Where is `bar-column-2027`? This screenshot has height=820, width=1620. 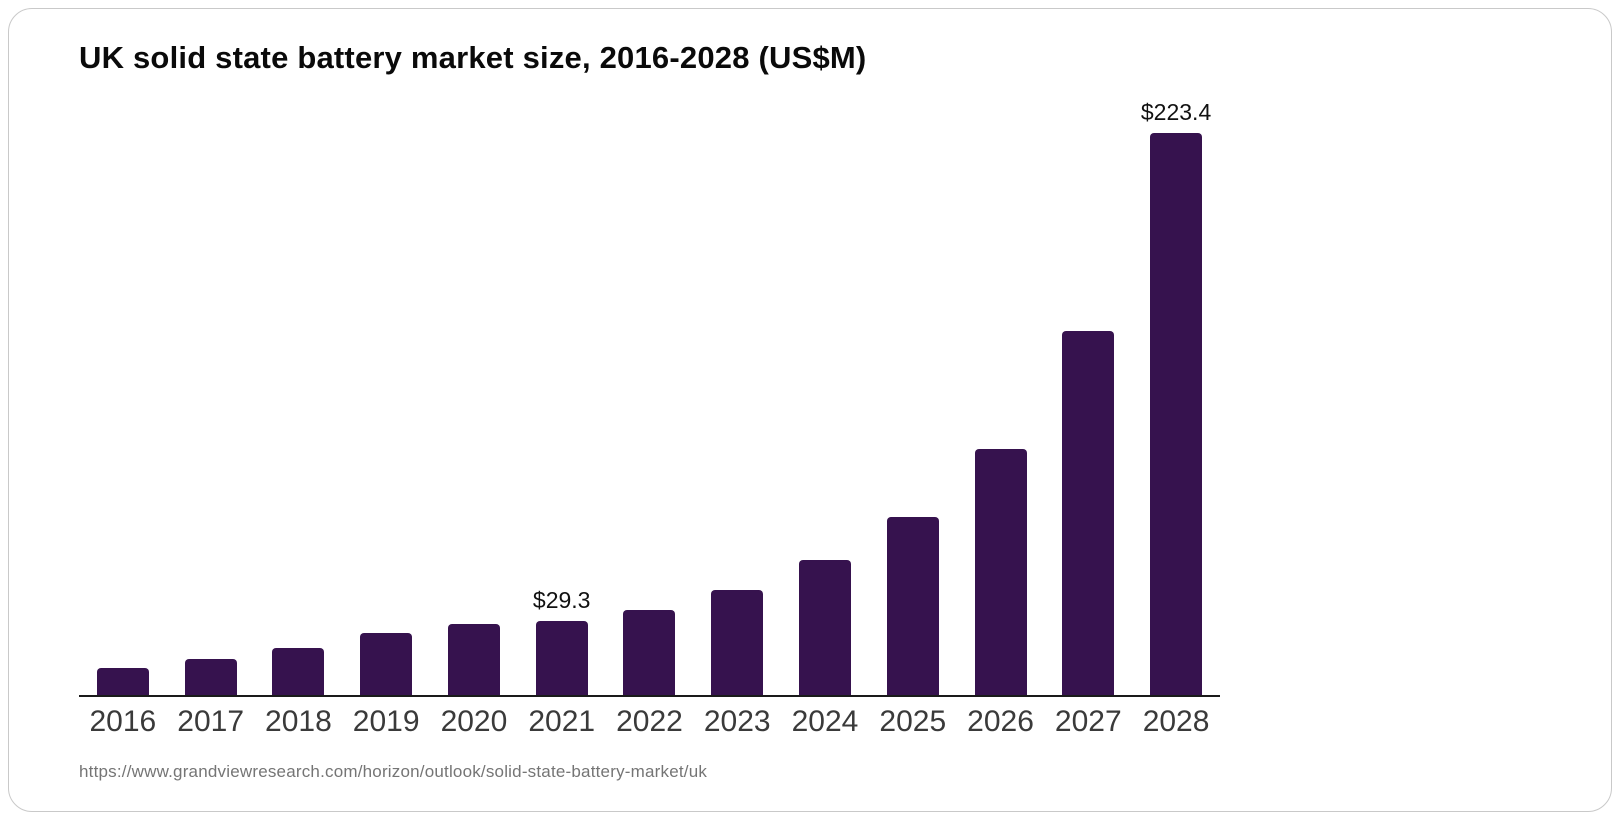 bar-column-2027 is located at coordinates (1088, 399).